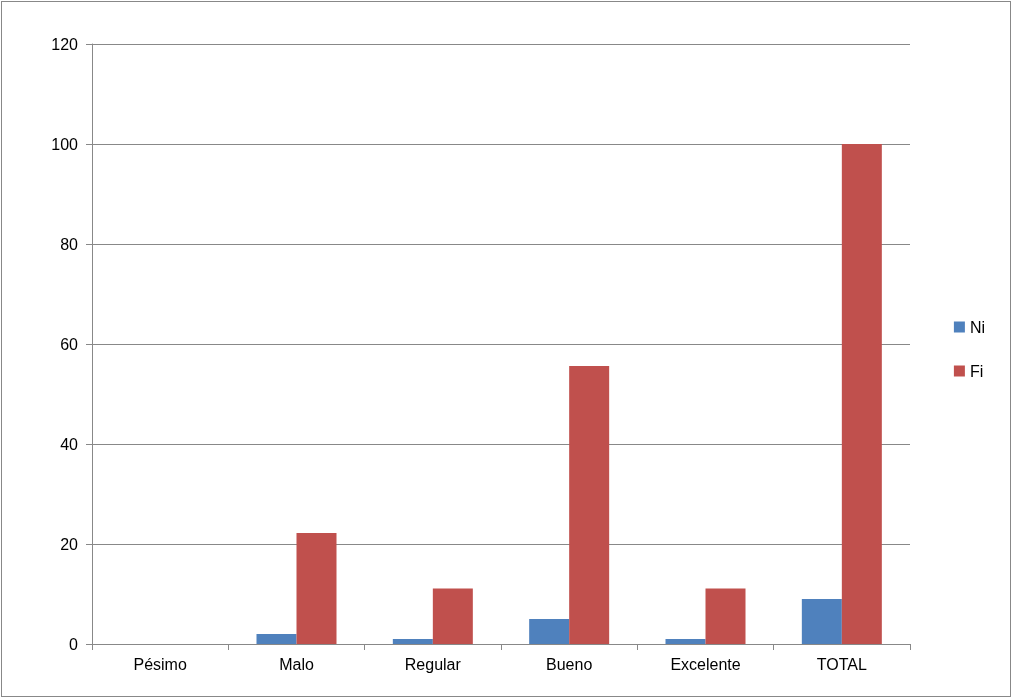 The image size is (1012, 698). I want to click on x-tick-label: Malo, so click(296, 664).